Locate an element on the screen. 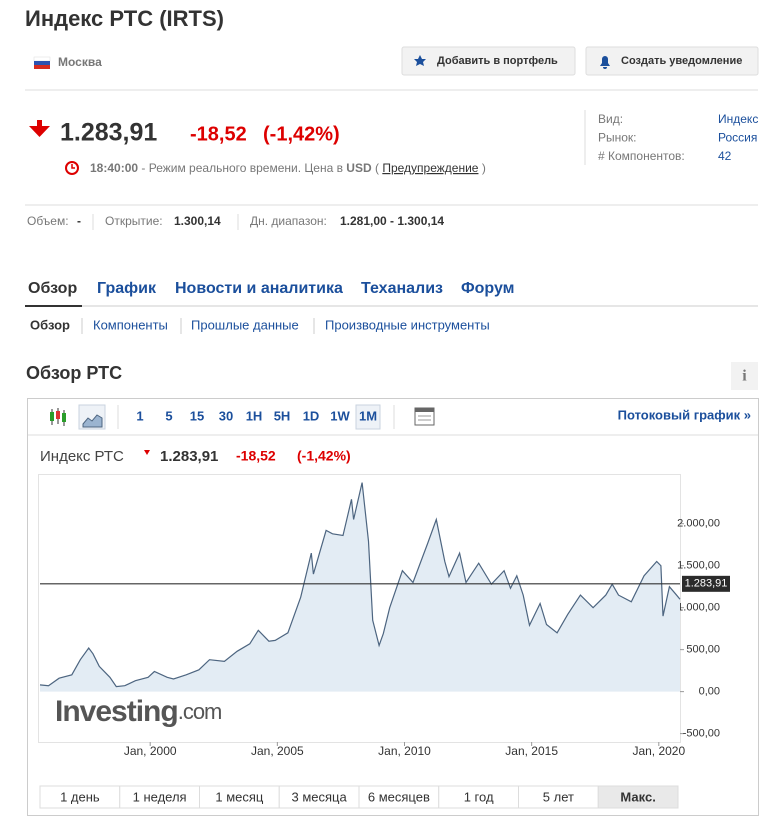 The width and height of the screenshot is (780, 825). y-tick-label: 1.500,00 is located at coordinates (698, 566).